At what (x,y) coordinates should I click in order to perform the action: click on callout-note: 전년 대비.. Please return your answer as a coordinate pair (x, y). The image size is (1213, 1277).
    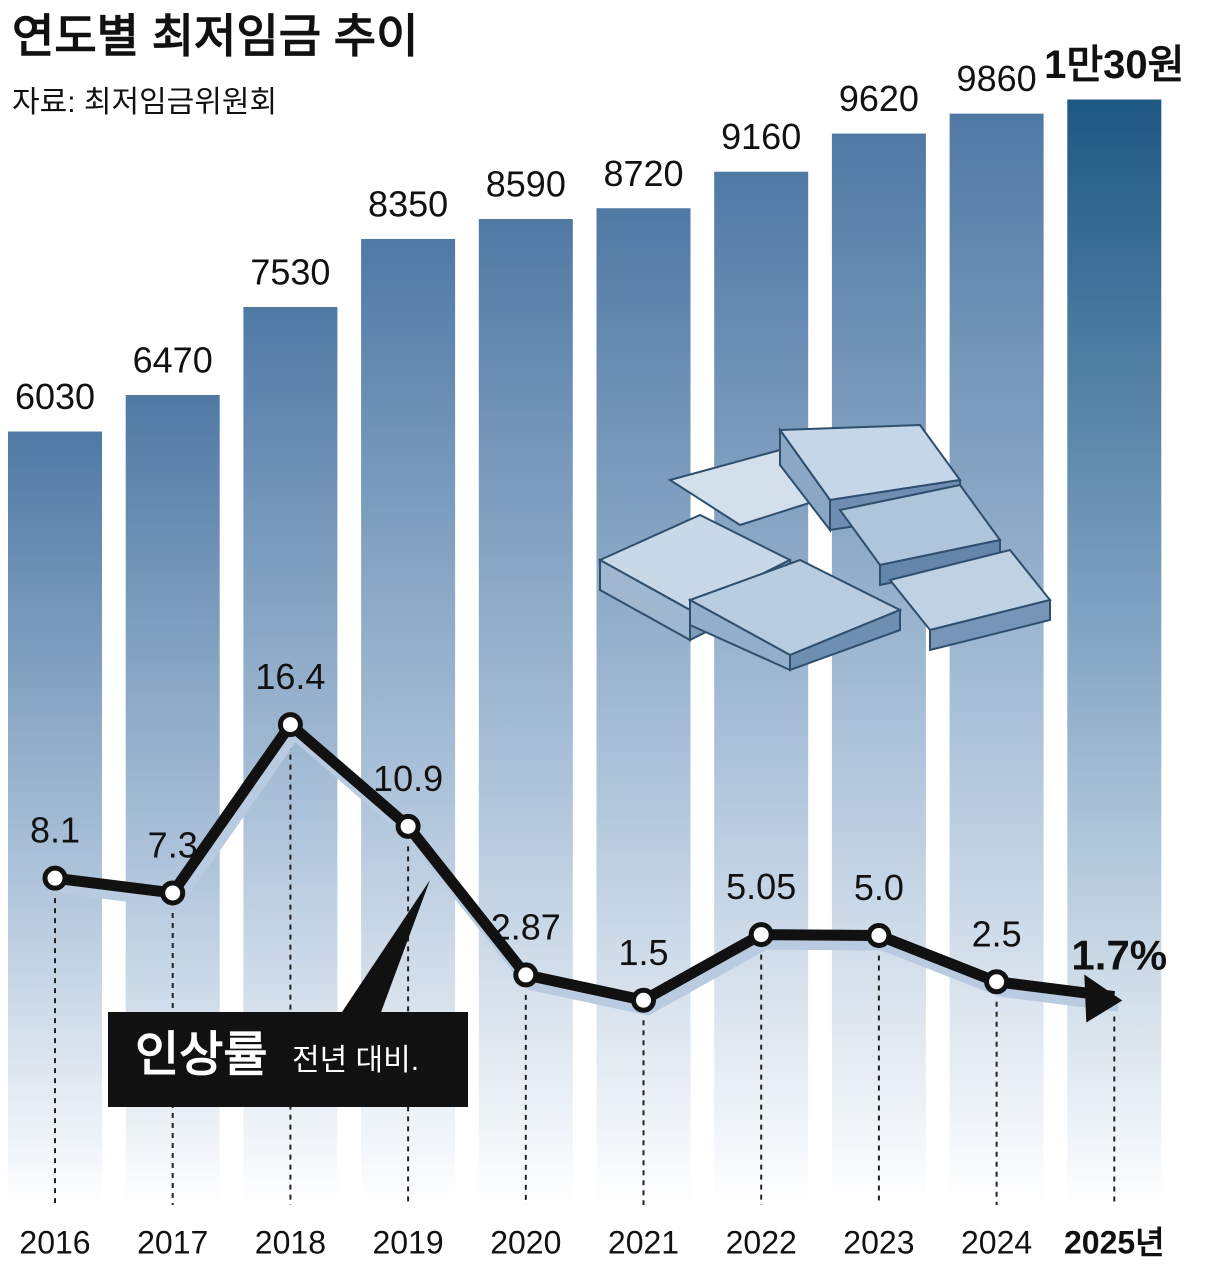
    Looking at the image, I should click on (355, 1060).